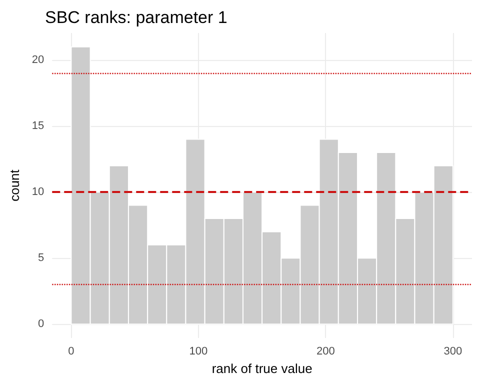 The image size is (480, 384). I want to click on y-tick-label: 15, so click(38, 126).